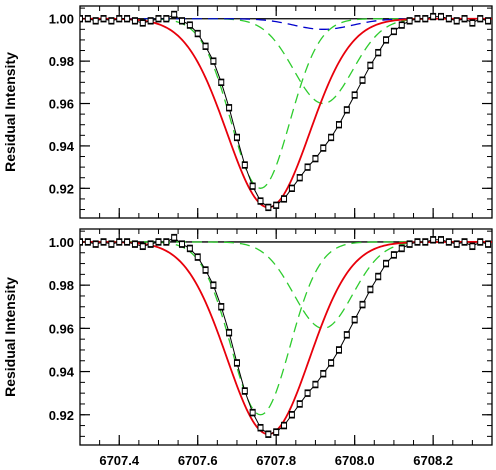 The image size is (496, 470). What do you see at coordinates (119, 460) in the screenshot?
I see `x-tick-label: 6707.4` at bounding box center [119, 460].